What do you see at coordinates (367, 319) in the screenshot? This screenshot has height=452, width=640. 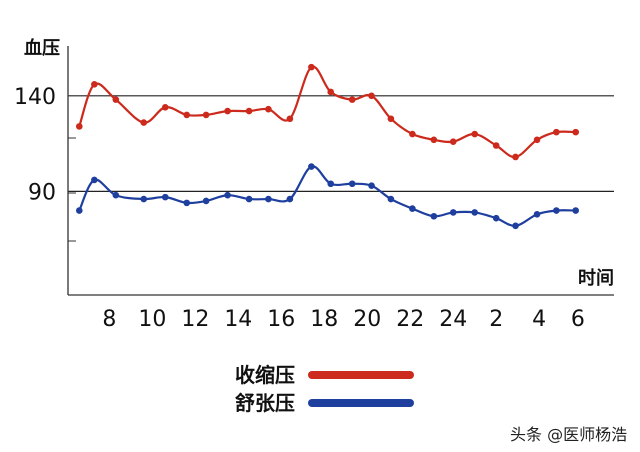 I see `x-tick-label-20: 20` at bounding box center [367, 319].